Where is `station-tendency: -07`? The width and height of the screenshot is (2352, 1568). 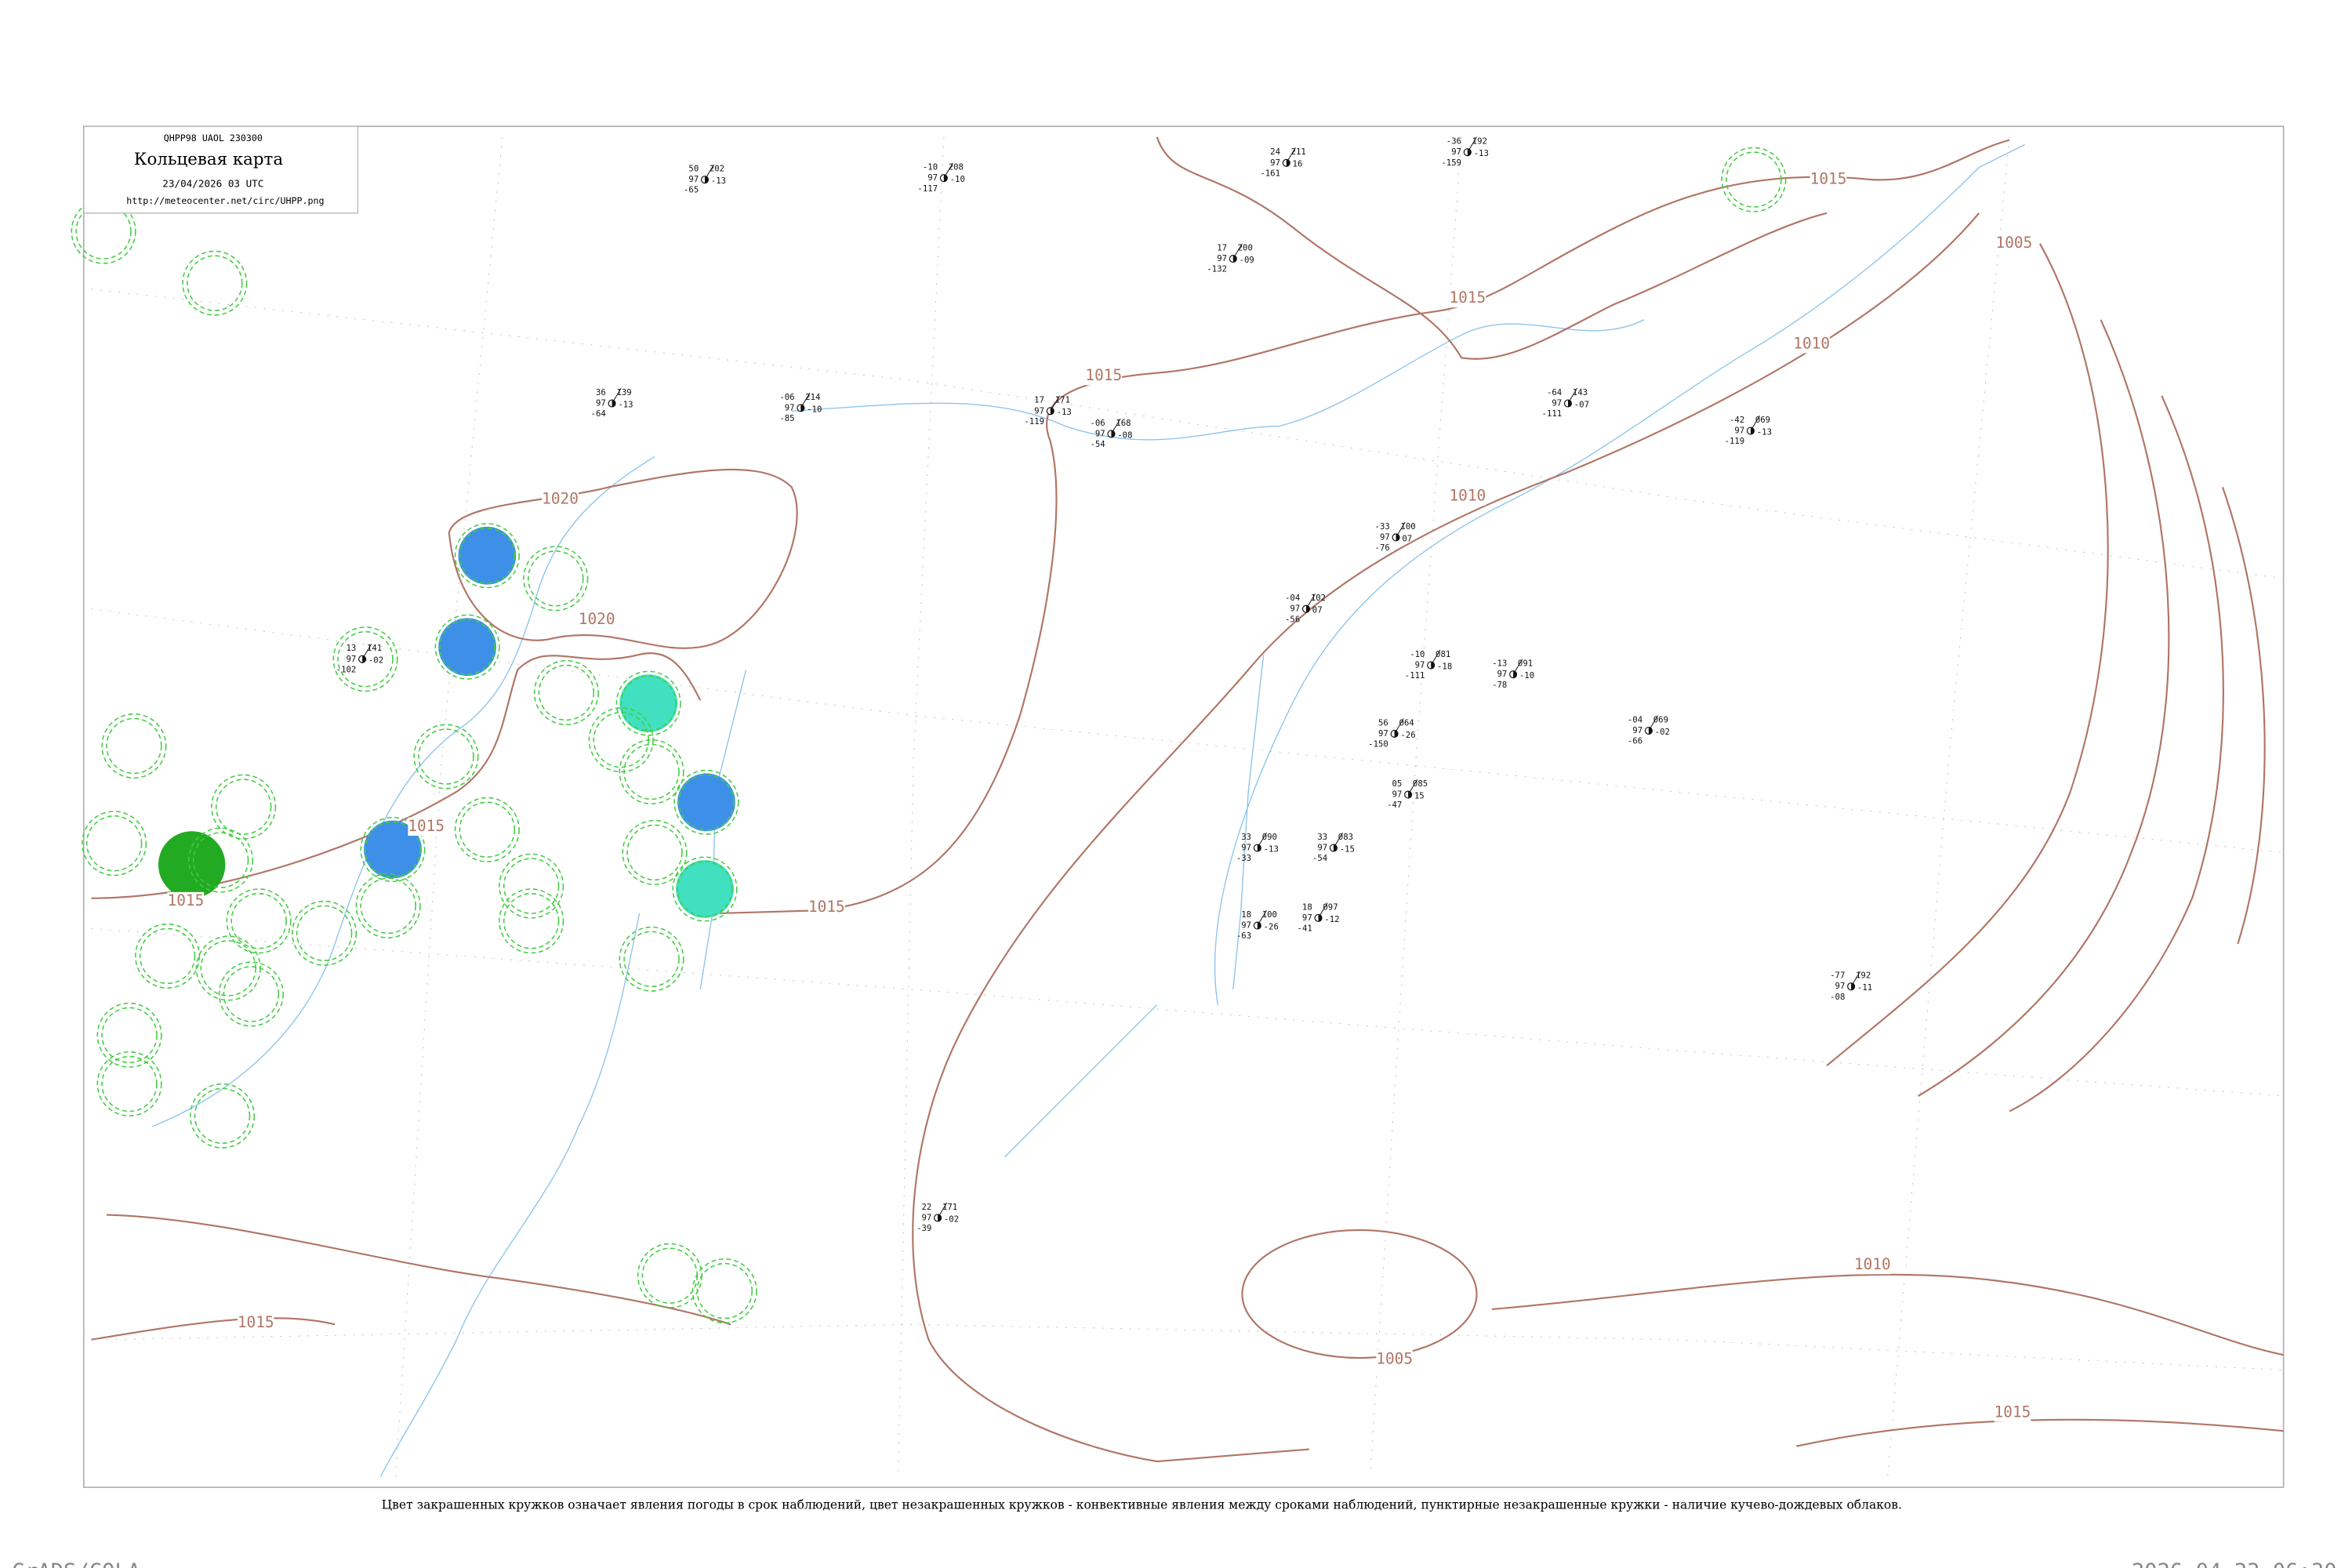
station-tendency: -07 is located at coordinates (1581, 405).